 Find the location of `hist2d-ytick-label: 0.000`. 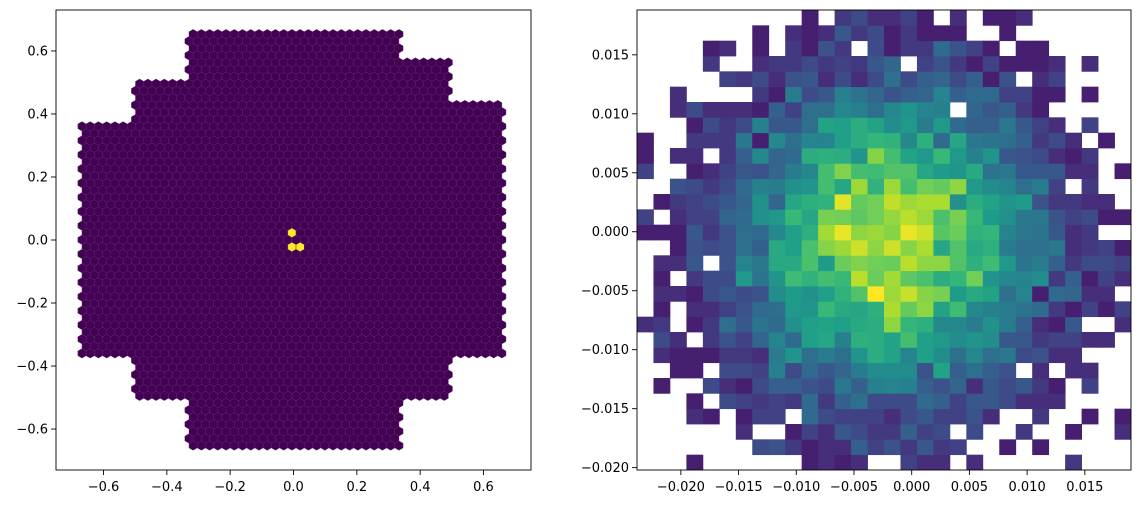

hist2d-ytick-label: 0.000 is located at coordinates (610, 232).